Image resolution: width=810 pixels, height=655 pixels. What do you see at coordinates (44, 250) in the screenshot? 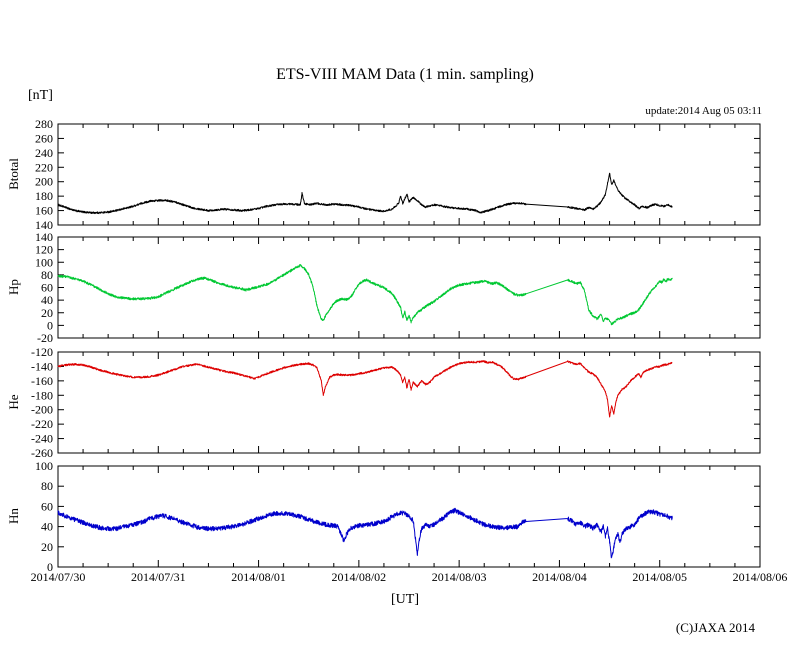
I see `svg-text: 120` at bounding box center [44, 250].